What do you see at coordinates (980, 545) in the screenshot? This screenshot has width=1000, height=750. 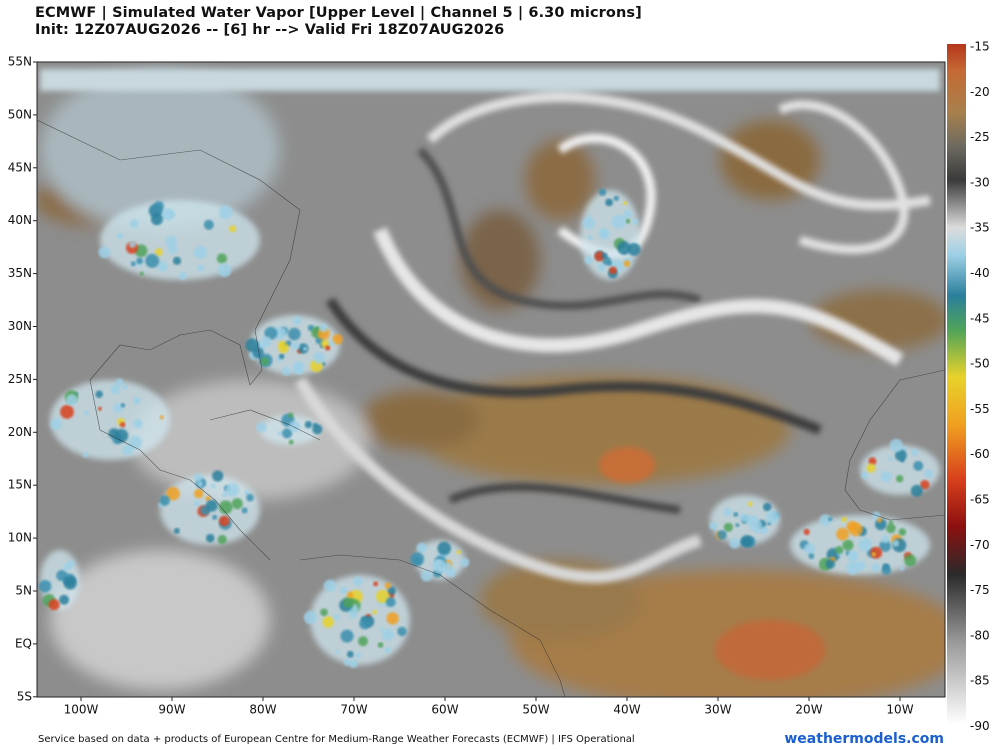 I see `colorbar-label: -70` at bounding box center [980, 545].